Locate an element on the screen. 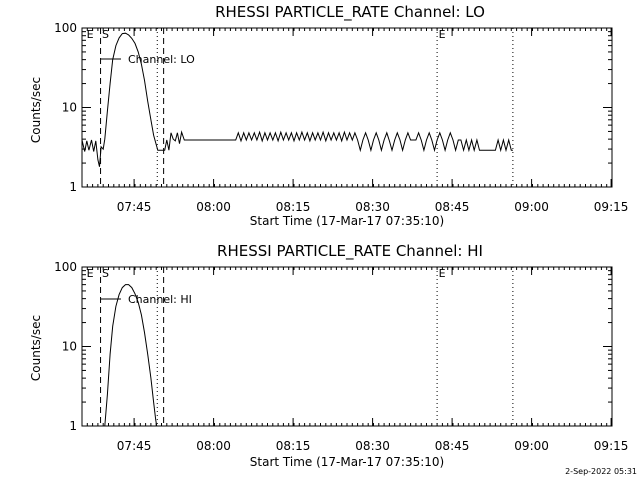  legend-label: Channel: LO is located at coordinates (161, 59).